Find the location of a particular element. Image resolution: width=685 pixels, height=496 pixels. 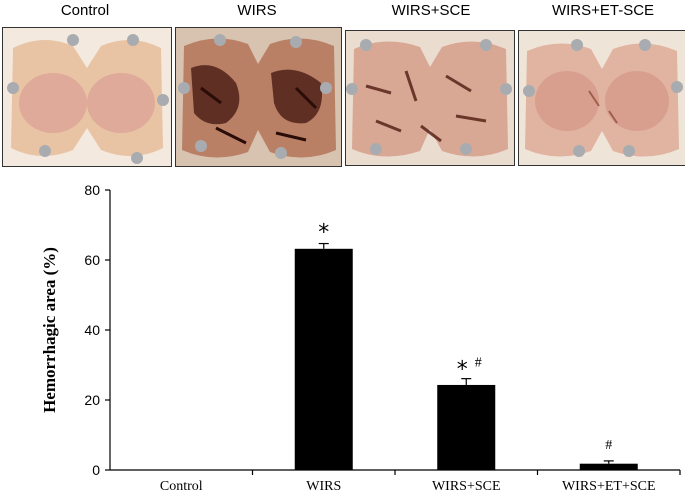

stomach-photo-control is located at coordinates (87, 97).